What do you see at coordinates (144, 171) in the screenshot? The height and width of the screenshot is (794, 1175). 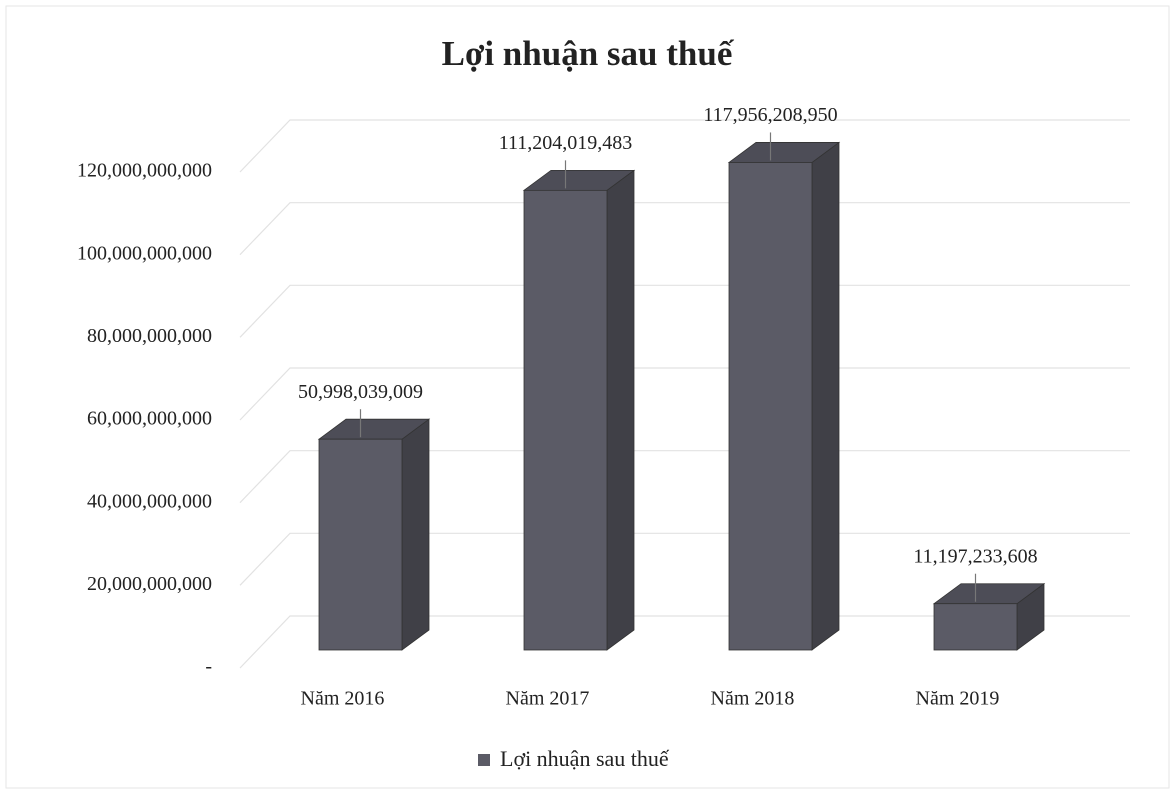 I see `y-tick-label: 120,000,000,000` at bounding box center [144, 171].